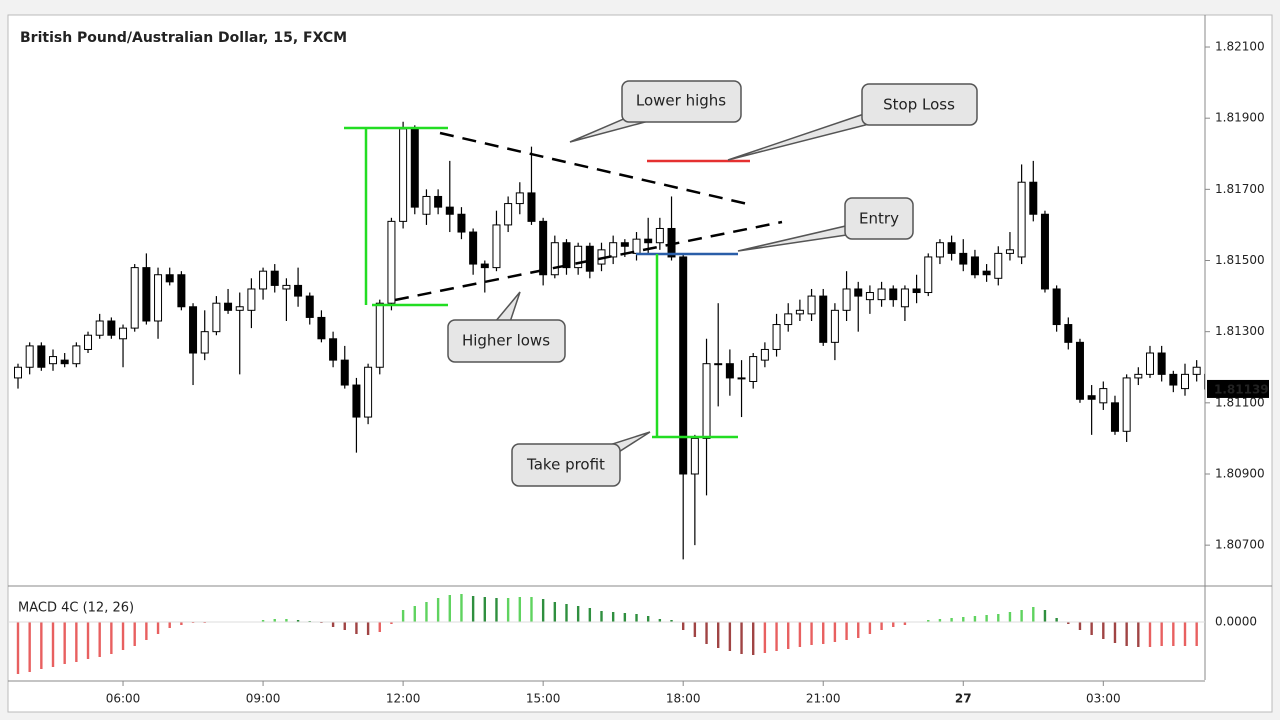 This screenshot has height=720, width=1280. Describe the element at coordinates (563, 282) in the screenshot. I see `drawings` at that location.